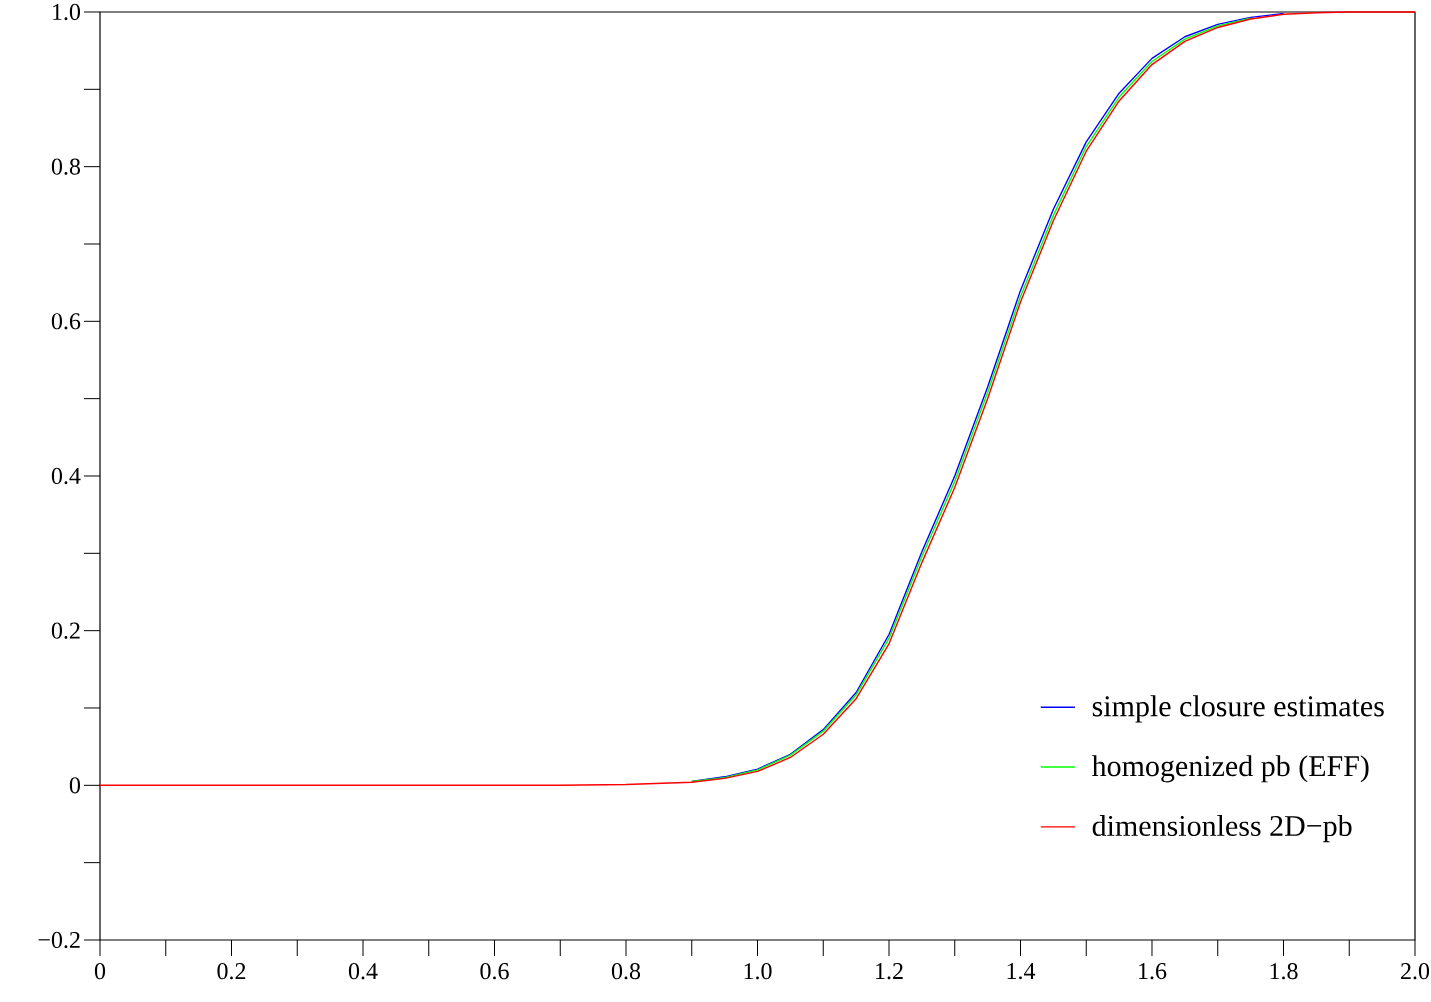 Image resolution: width=1431 pixels, height=1002 pixels. Describe the element at coordinates (1222, 828) in the screenshot. I see `legend-label: dimensionless 2D−pb` at that location.